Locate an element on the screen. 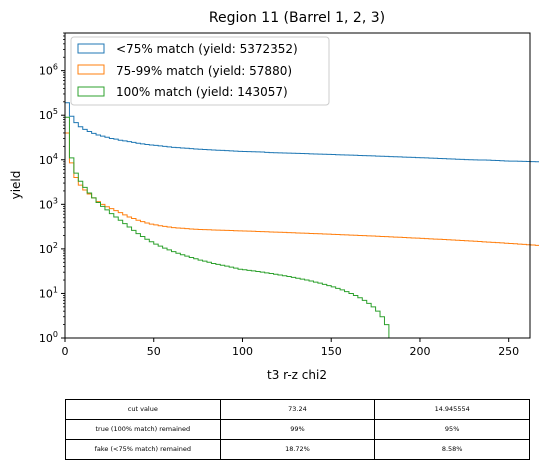 The width and height of the screenshot is (539, 471). x-axis-label: t3 r-z chi2 is located at coordinates (297, 375).